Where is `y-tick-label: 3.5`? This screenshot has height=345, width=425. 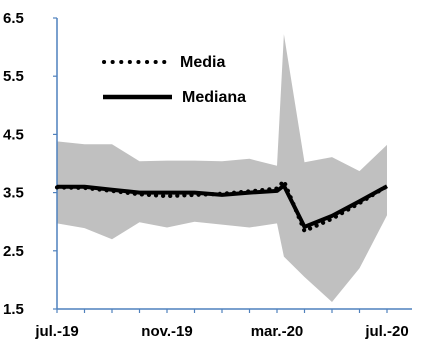 y-tick-label: 3.5 is located at coordinates (13, 193).